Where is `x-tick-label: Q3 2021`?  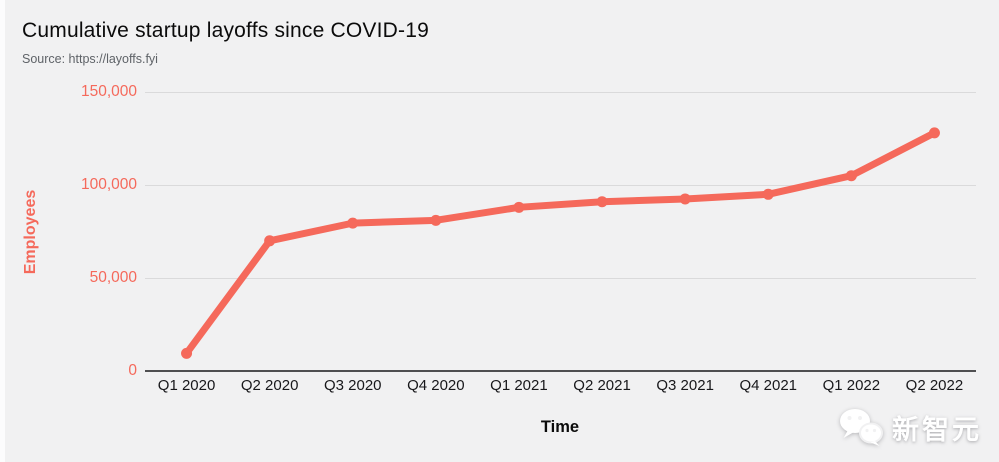
x-tick-label: Q3 2021 is located at coordinates (685, 385).